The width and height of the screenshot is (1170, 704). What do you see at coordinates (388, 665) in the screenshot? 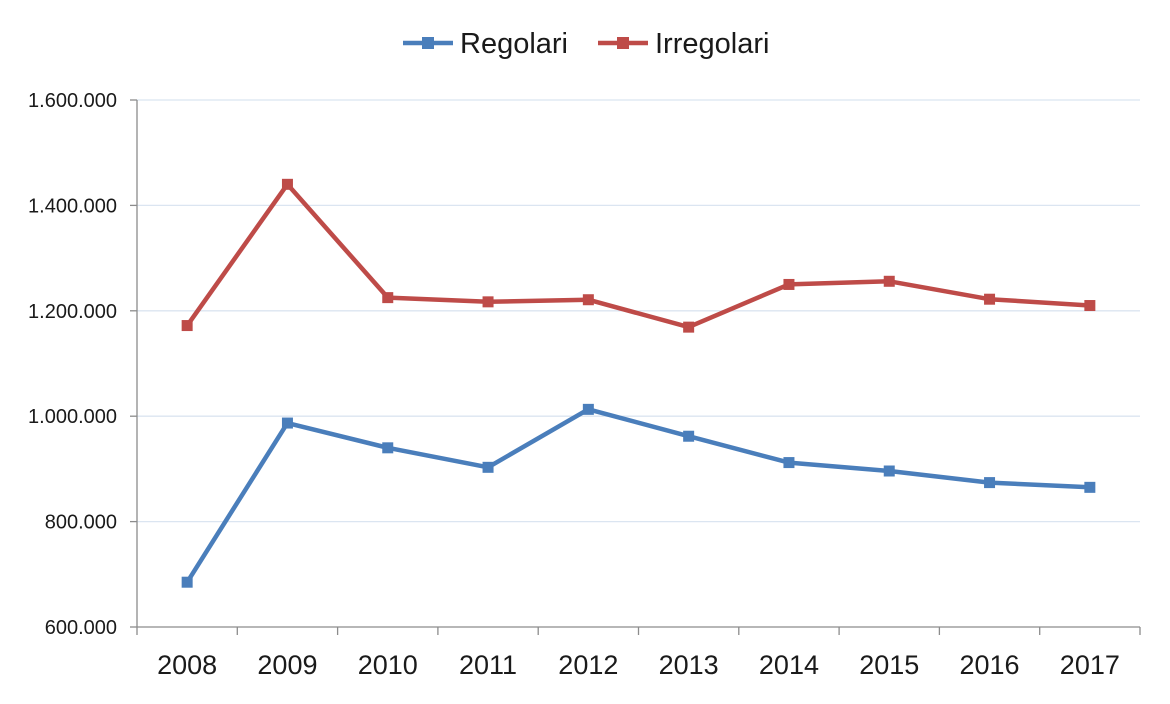
I see `x-tick-label: 2010` at bounding box center [388, 665].